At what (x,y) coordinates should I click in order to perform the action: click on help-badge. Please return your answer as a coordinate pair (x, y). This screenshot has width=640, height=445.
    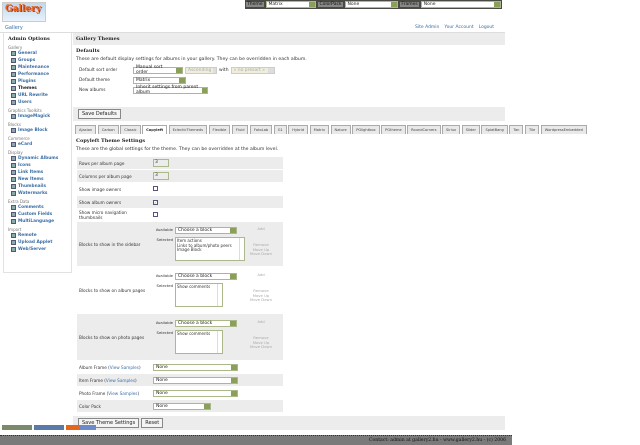
    Looking at the image, I should click on (81, 427).